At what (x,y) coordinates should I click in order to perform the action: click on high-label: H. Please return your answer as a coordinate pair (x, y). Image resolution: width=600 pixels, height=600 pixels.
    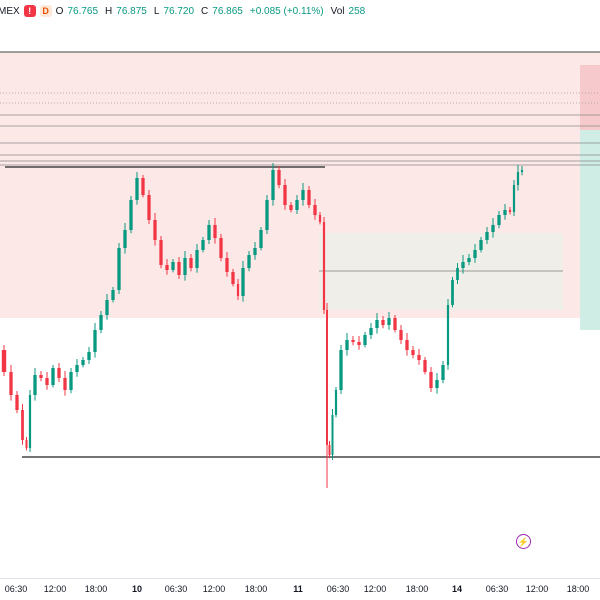
    Looking at the image, I should click on (109, 11).